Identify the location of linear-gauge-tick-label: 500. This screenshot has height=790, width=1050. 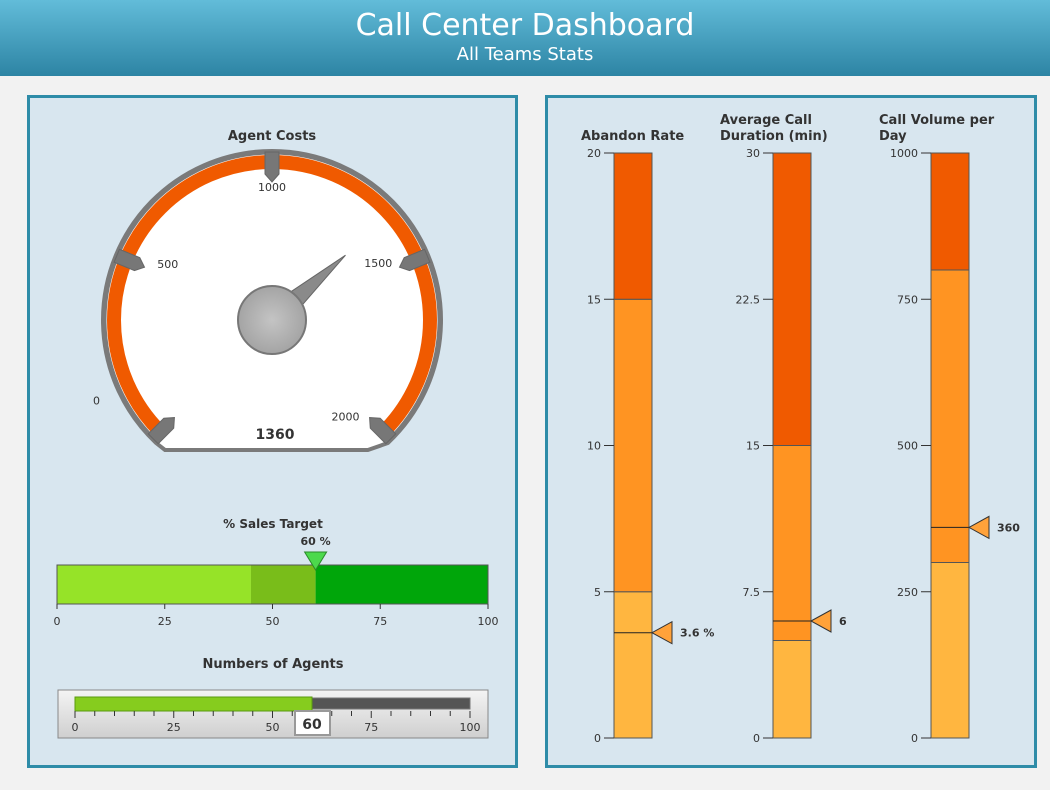
(907, 446).